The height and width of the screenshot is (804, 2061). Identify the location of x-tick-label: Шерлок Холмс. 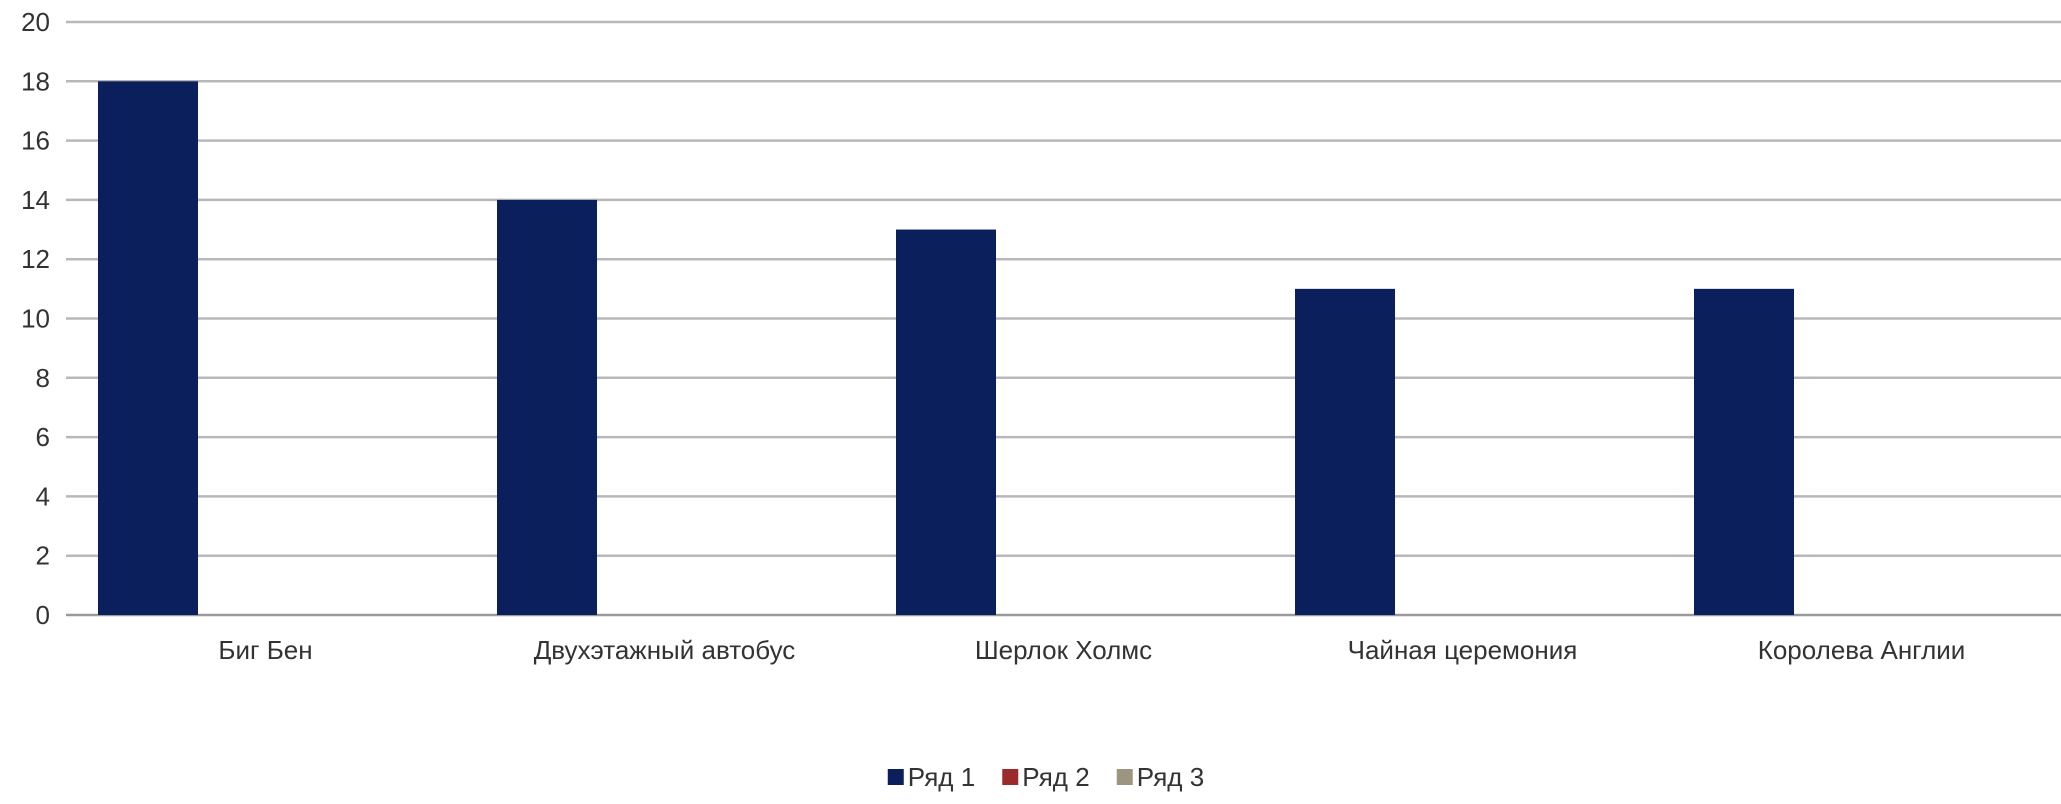
(1063, 650).